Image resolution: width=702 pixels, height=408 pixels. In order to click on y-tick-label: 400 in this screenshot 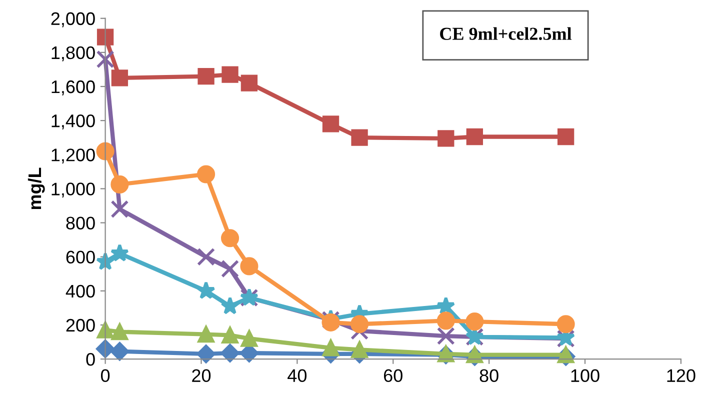, I will do `click(80, 291)`.